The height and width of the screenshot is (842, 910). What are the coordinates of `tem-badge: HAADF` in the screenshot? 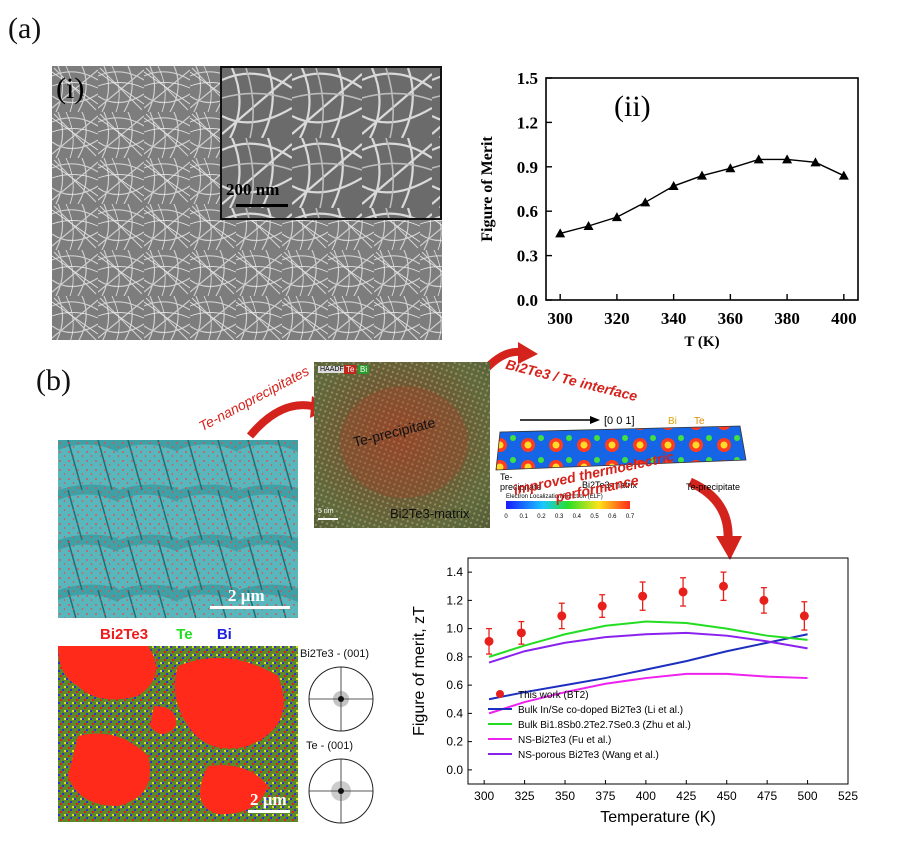 It's located at (332, 369).